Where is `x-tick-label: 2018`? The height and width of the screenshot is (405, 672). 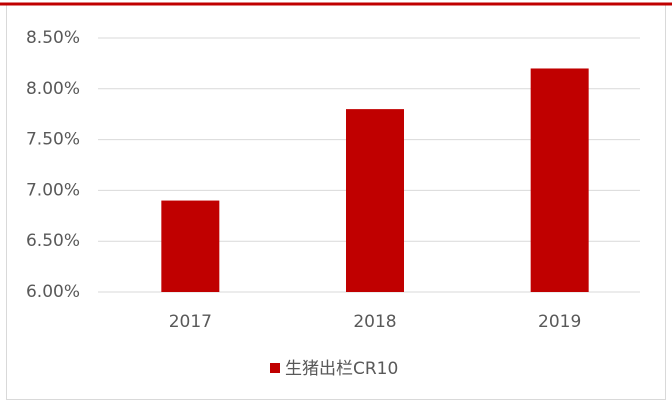
x-tick-label: 2018 is located at coordinates (374, 322).